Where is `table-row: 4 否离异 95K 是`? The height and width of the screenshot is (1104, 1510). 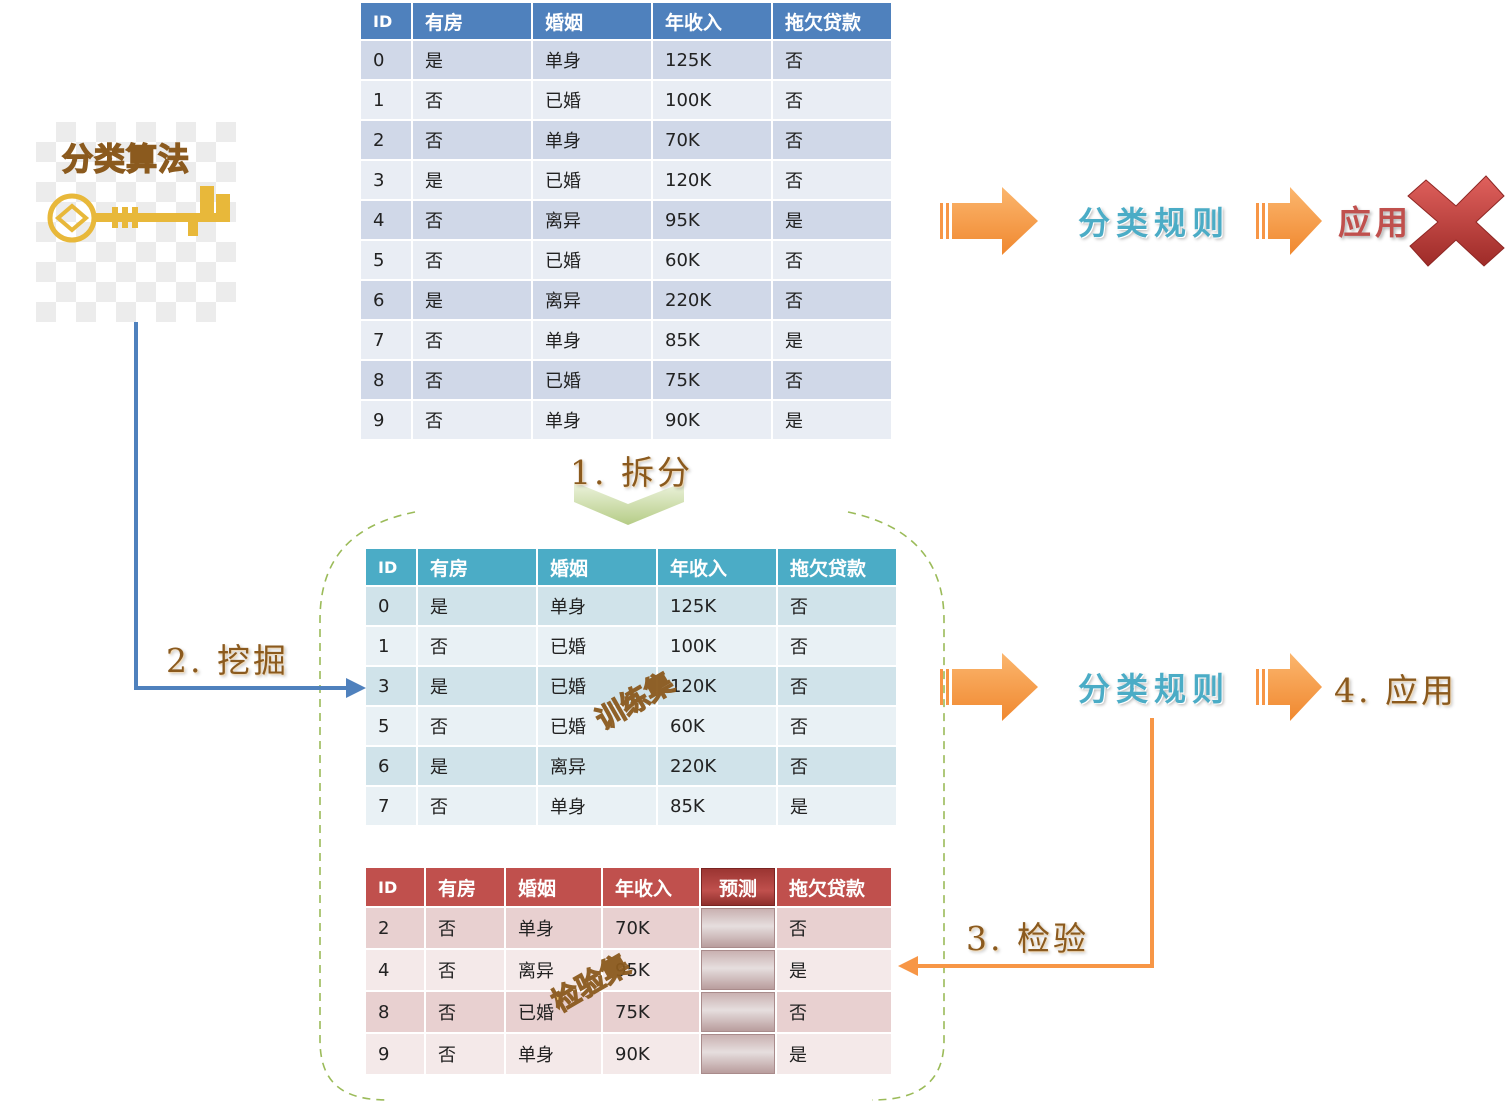
table-row: 4 否离异 95K 是 is located at coordinates (626, 220).